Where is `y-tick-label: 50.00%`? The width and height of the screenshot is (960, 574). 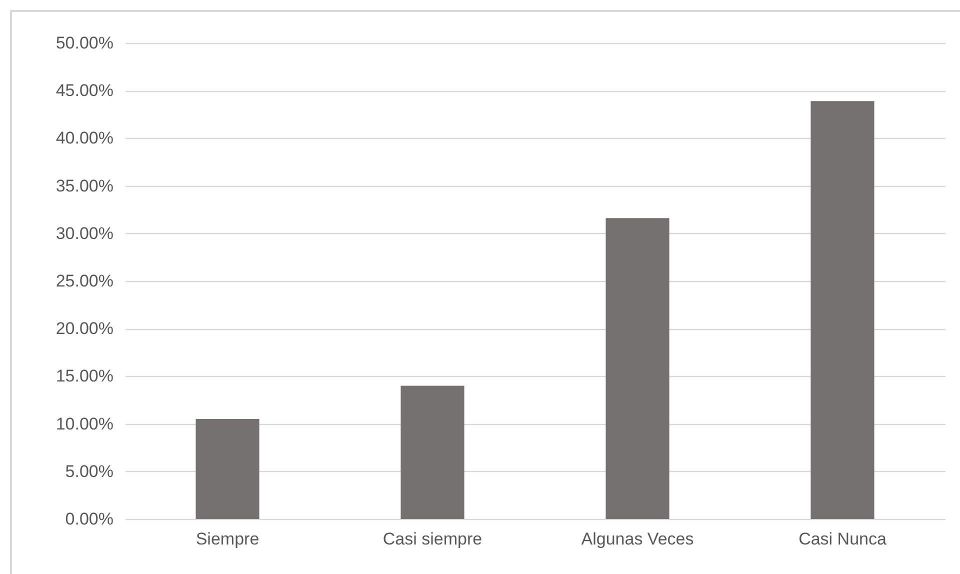
y-tick-label: 50.00% is located at coordinates (85, 43).